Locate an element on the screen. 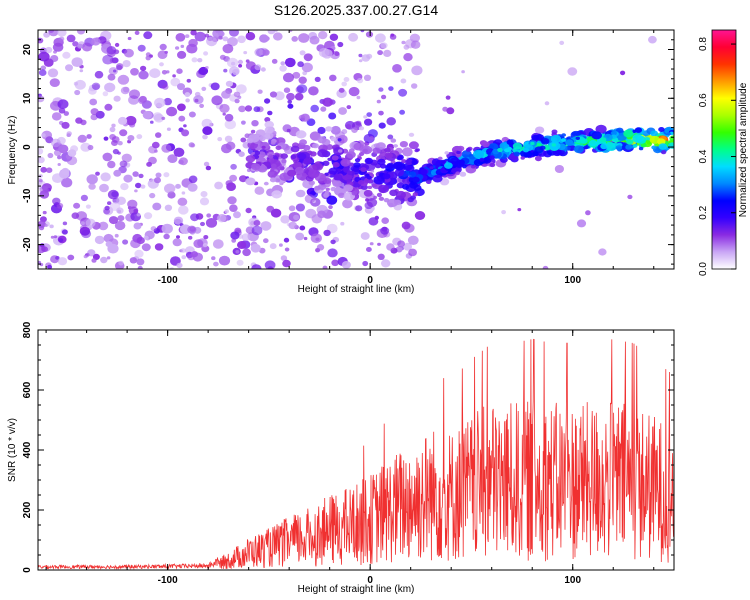  x-tick-label: -100 is located at coordinates (168, 580).